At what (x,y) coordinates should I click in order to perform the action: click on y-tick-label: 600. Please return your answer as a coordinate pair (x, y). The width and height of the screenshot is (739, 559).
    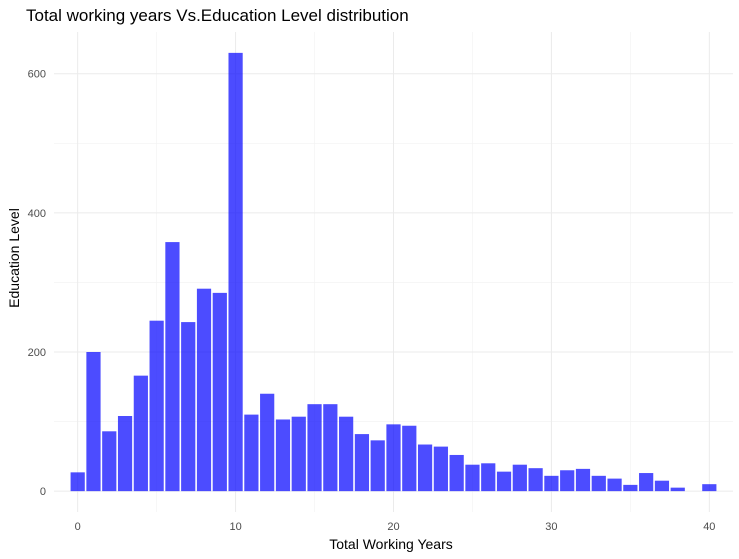
    Looking at the image, I should click on (37, 75).